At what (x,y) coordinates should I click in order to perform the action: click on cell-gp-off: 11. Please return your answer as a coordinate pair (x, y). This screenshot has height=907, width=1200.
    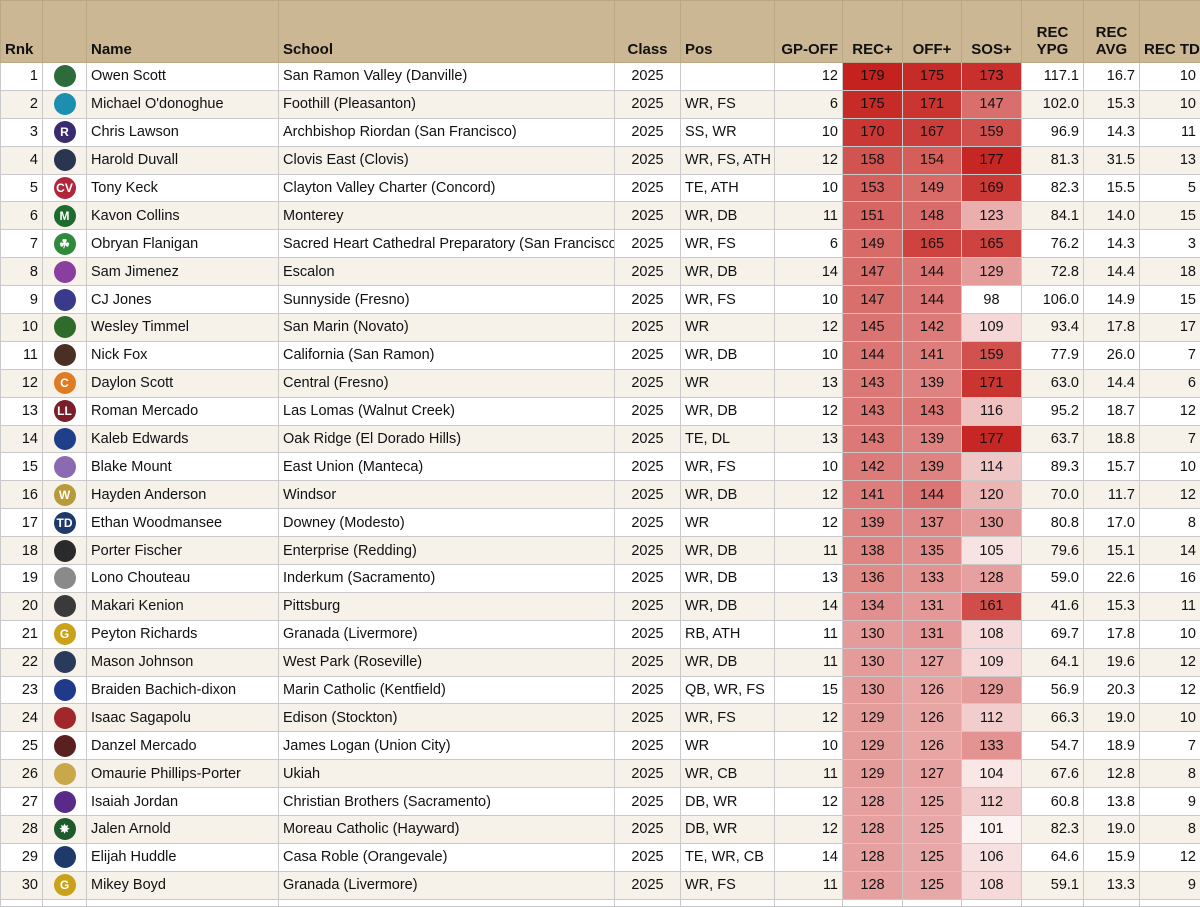
    Looking at the image, I should click on (809, 885).